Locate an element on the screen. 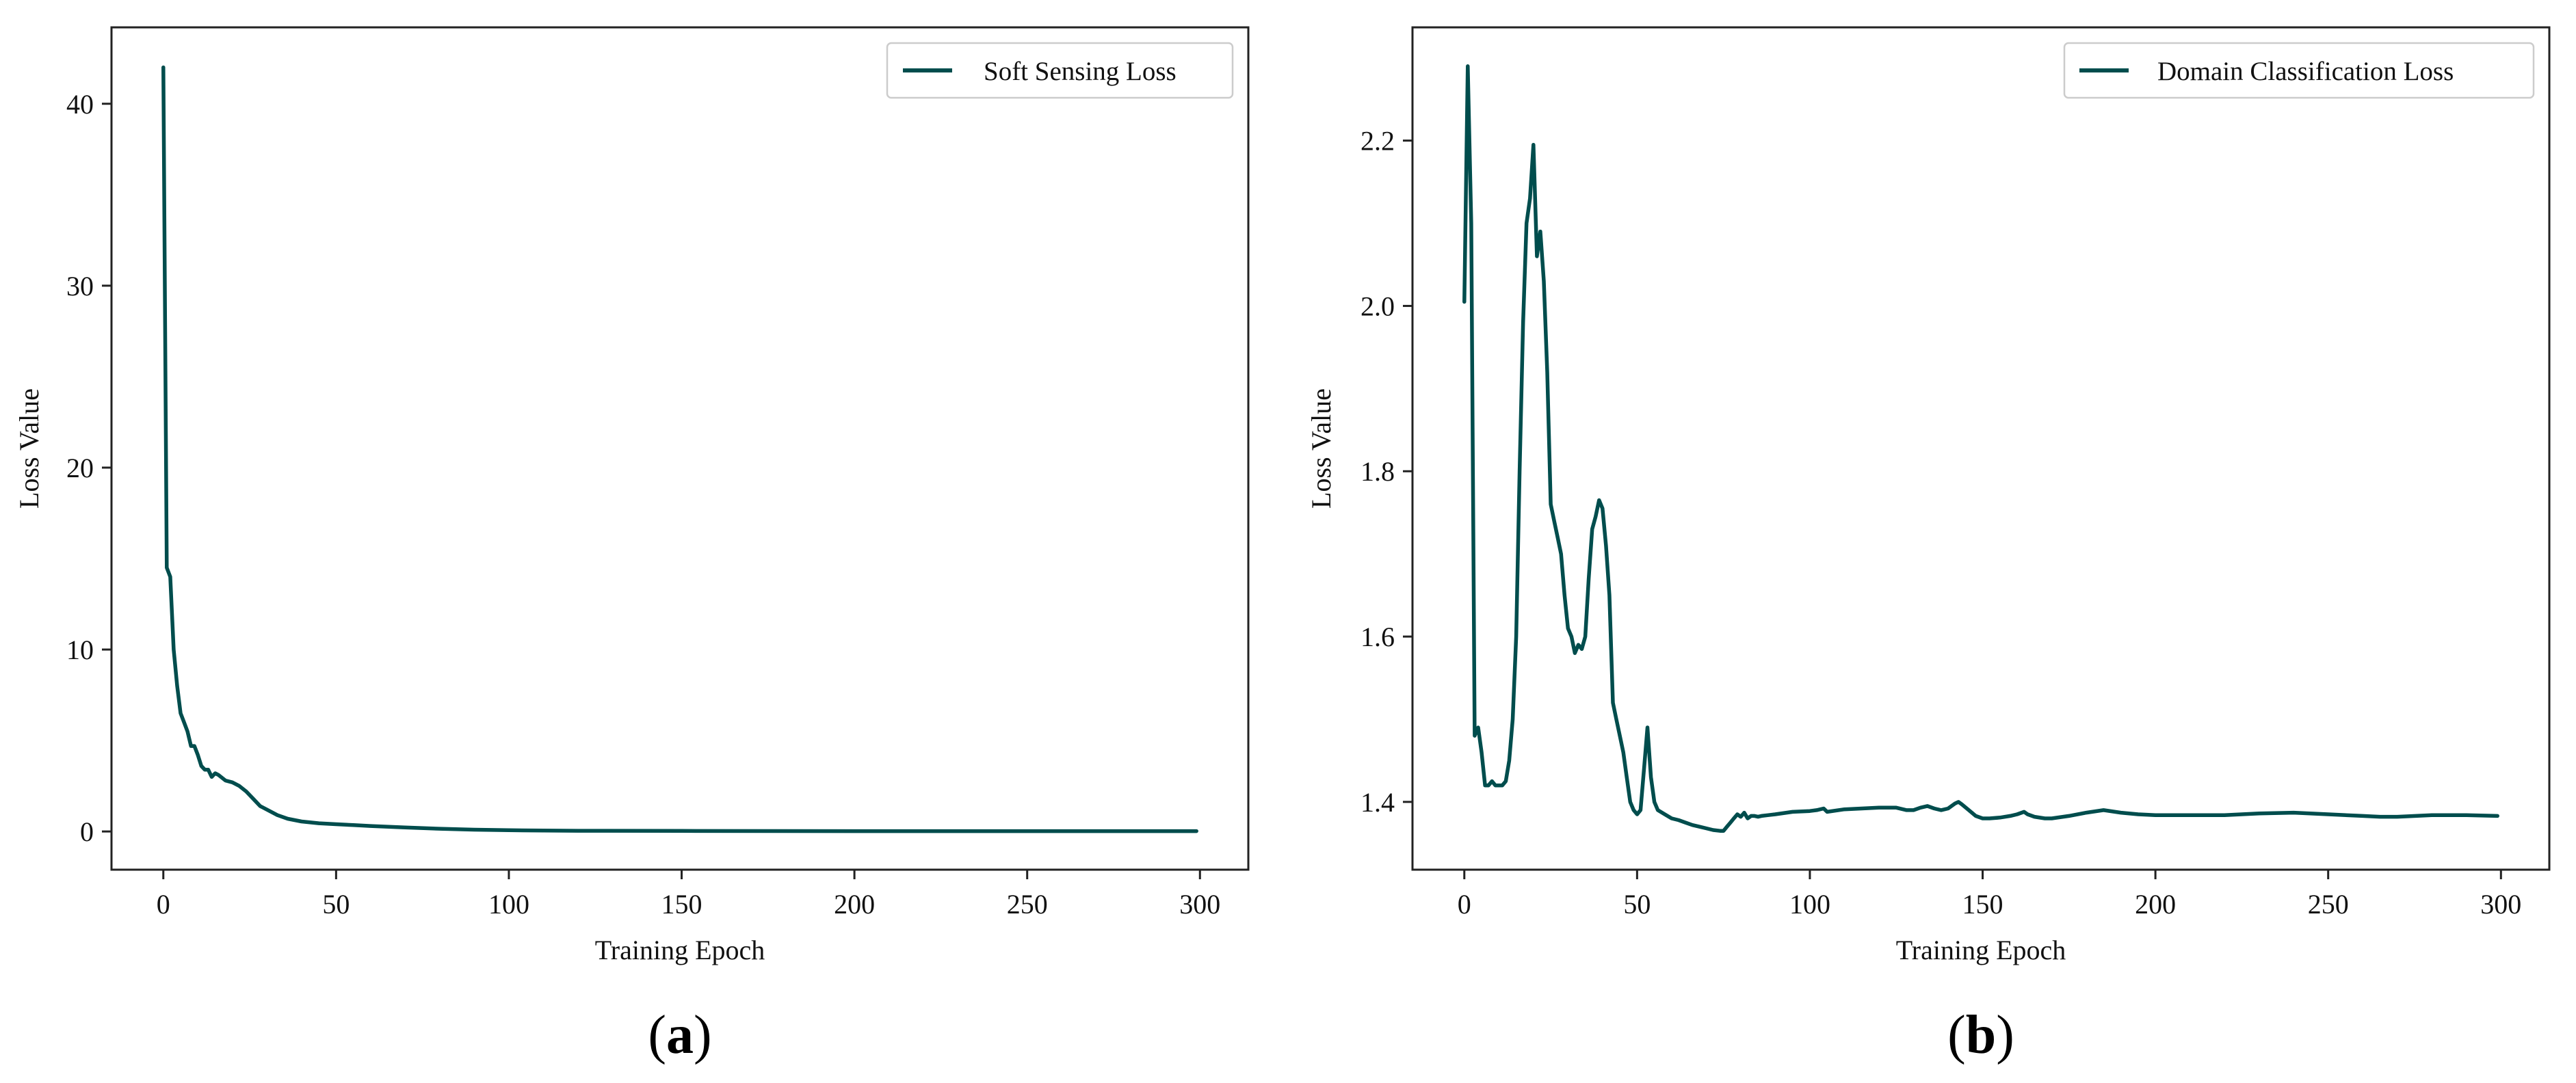  y-tick-label: 2.0 is located at coordinates (1378, 306).